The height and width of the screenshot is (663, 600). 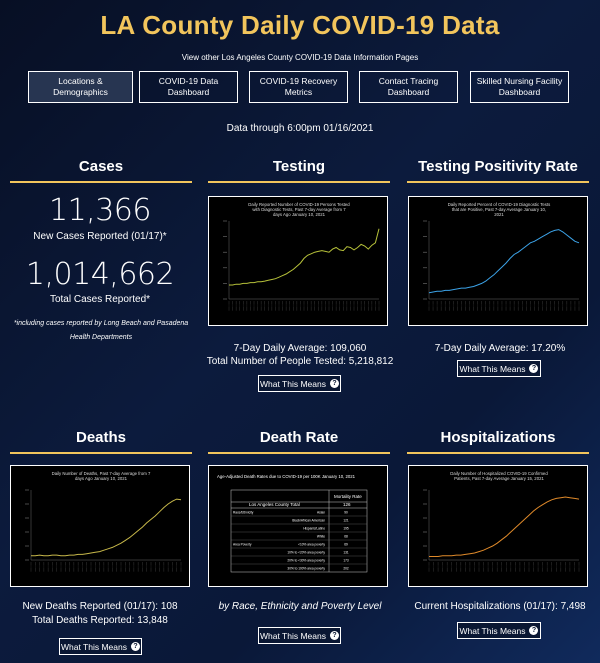 I want to click on nav-skilled-nursing-button: Skilled Nursing Facility Dashboard, so click(x=519, y=87).